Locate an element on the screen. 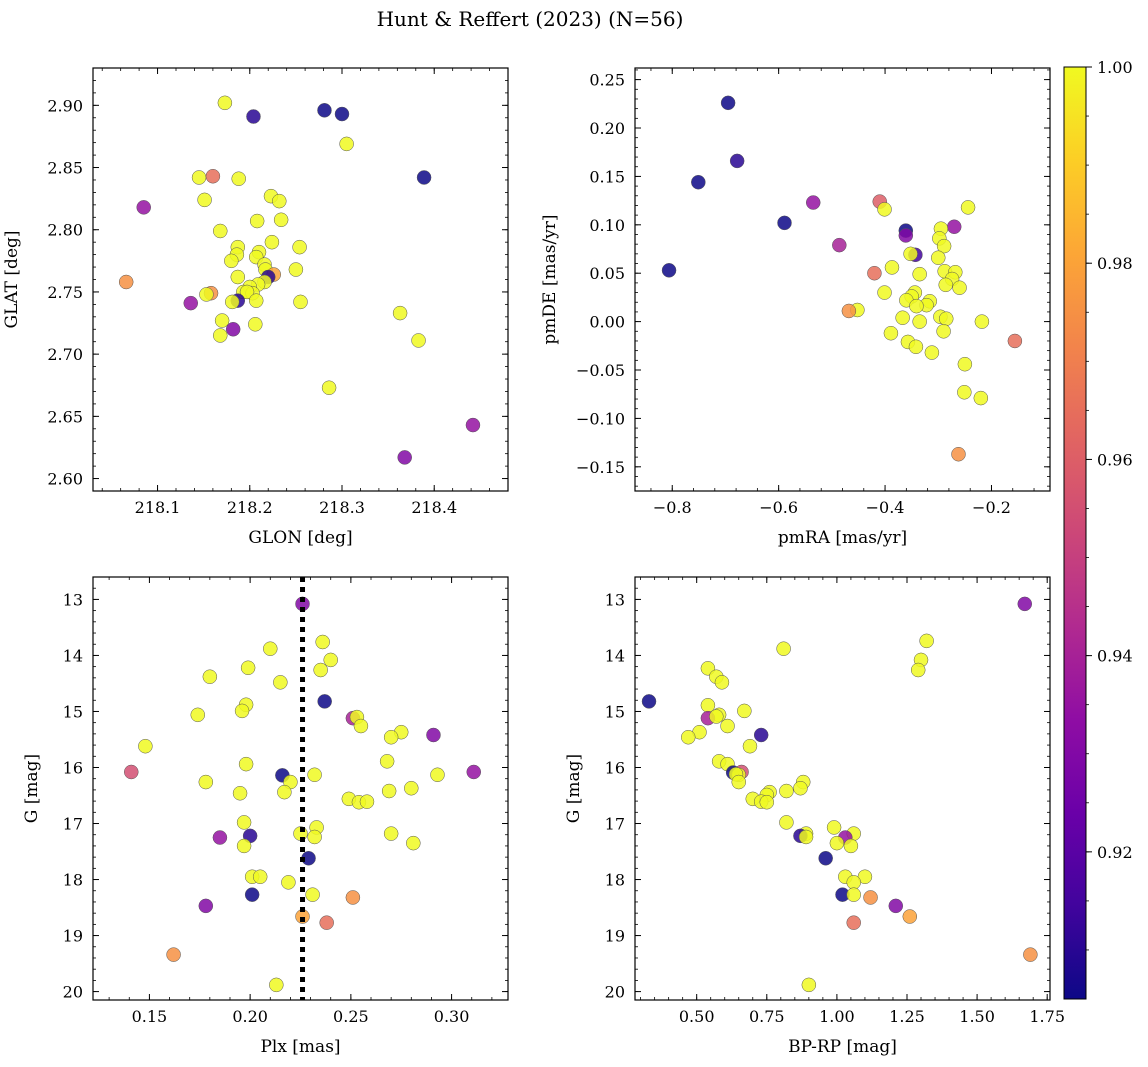 The width and height of the screenshot is (1148, 1067). y-tick-label: 0.05 is located at coordinates (607, 273).